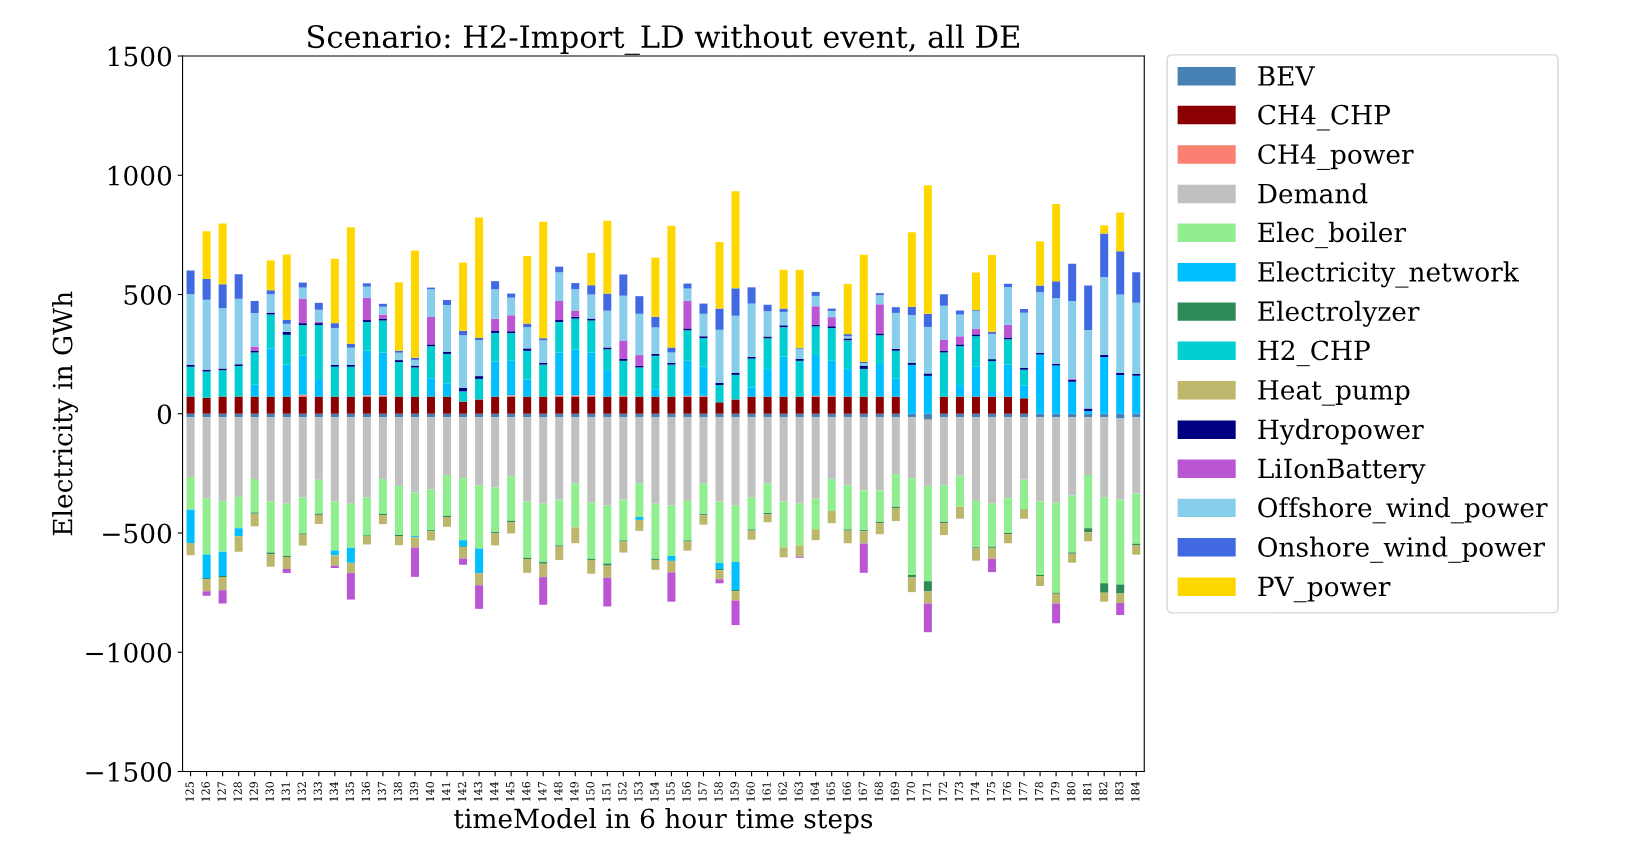  I want to click on x-tick-label: 157, so click(702, 792).